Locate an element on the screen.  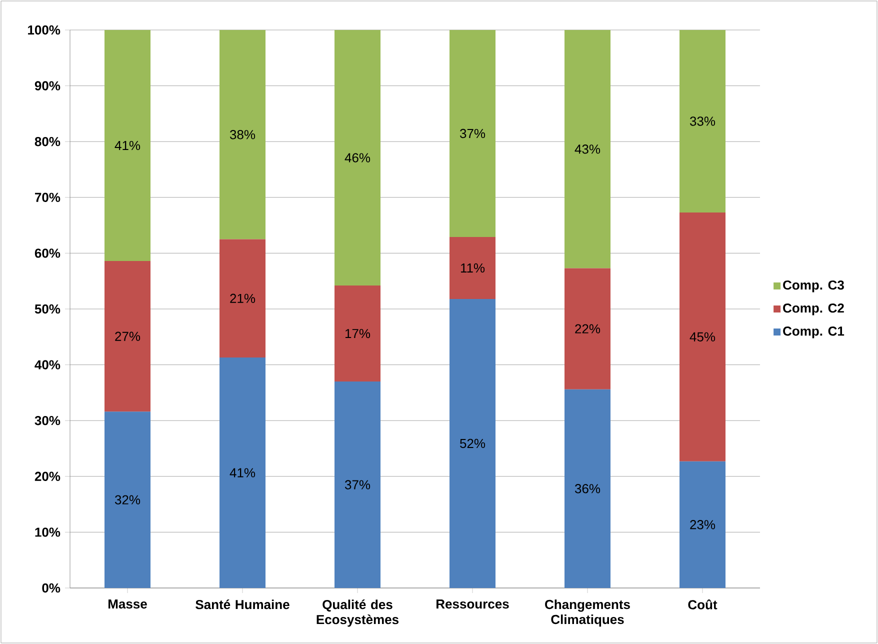
x-tick-label: Changements Climatiques is located at coordinates (587, 613).